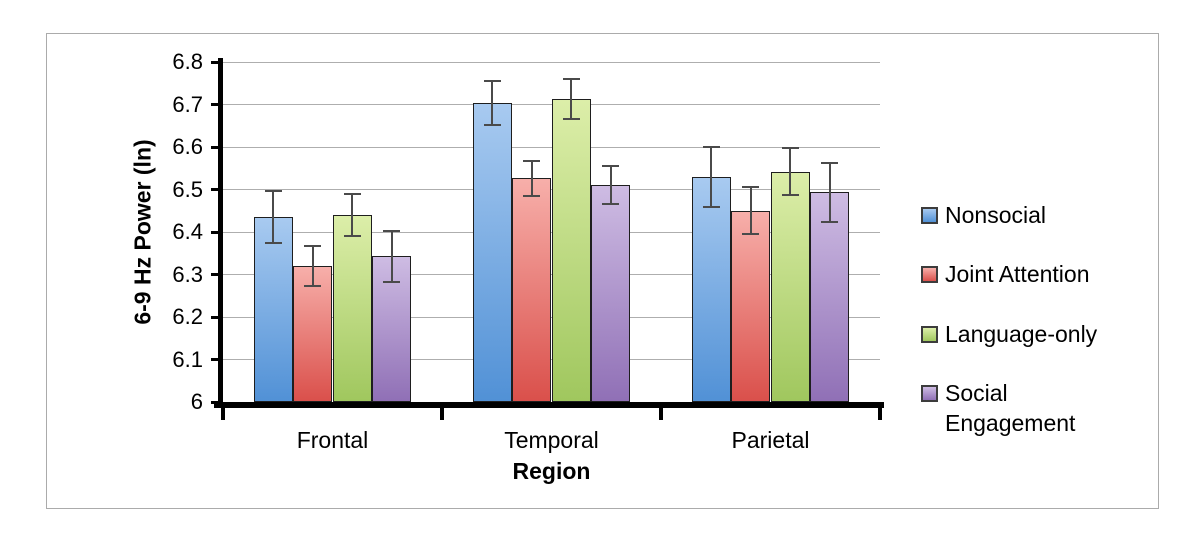 The height and width of the screenshot is (551, 1200). What do you see at coordinates (770, 440) in the screenshot?
I see `x-category-label-parietal: Parietal` at bounding box center [770, 440].